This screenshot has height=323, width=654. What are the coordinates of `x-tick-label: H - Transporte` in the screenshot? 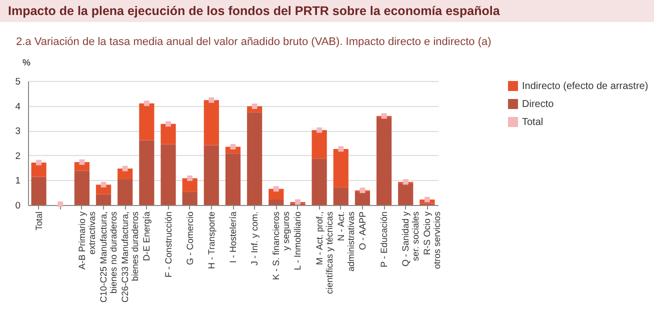 It's located at (211, 241).